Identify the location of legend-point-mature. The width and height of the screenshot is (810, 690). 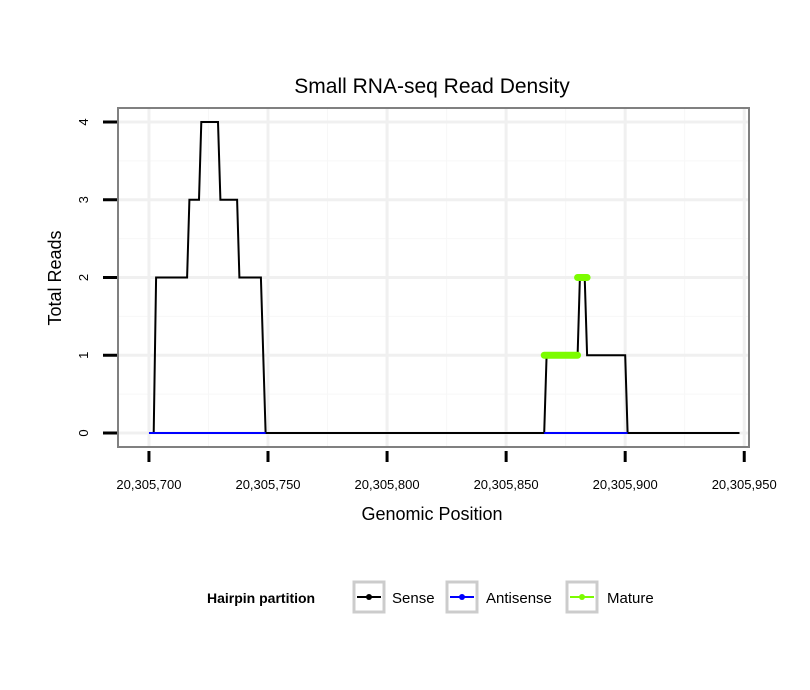
(582, 597).